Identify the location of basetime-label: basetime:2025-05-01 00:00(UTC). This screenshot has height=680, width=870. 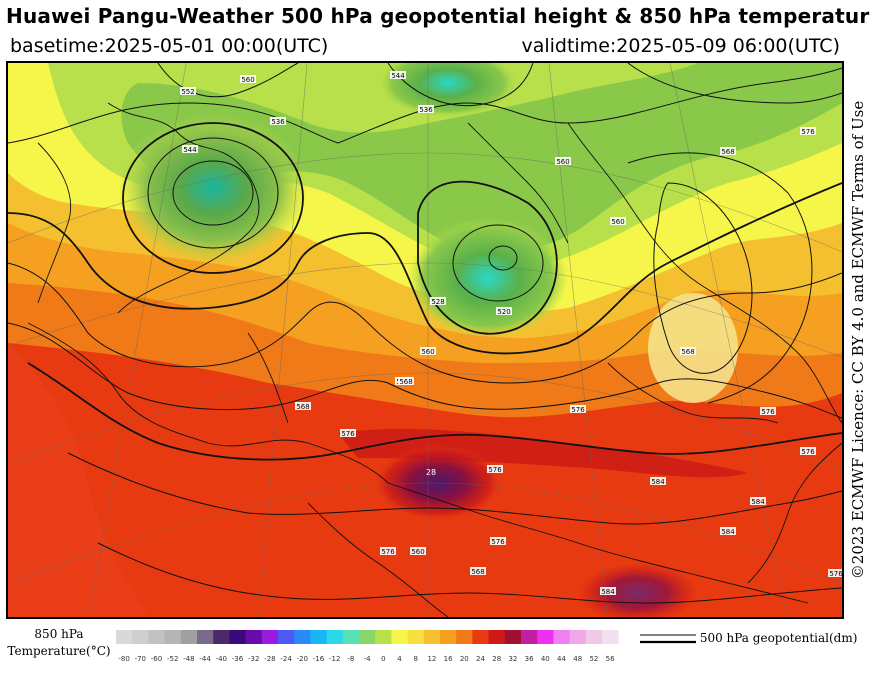
(169, 46).